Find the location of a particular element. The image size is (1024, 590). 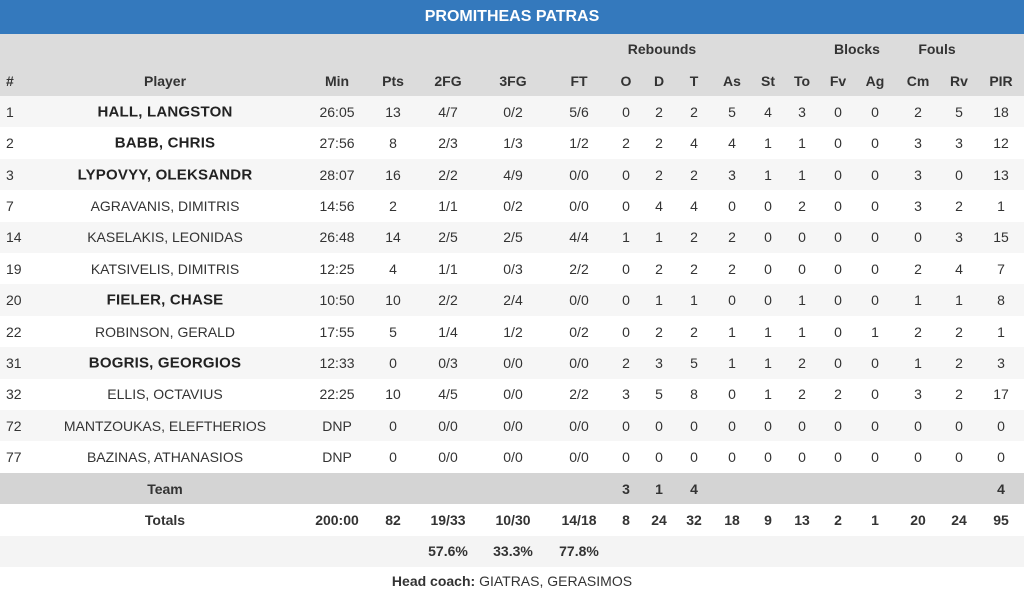

totals-label: Totals is located at coordinates (165, 519).